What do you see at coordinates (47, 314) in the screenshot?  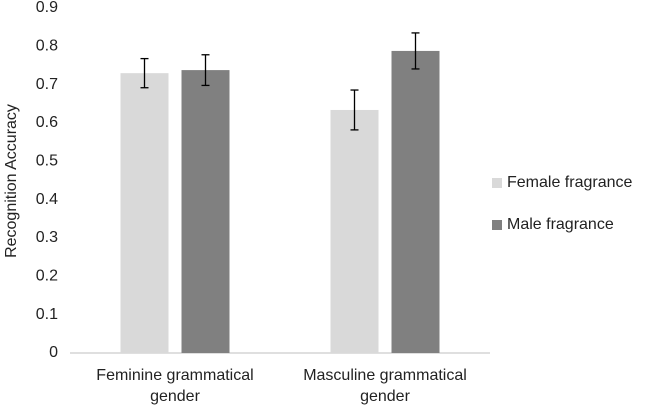 I see `y-tick-label: 0.1` at bounding box center [47, 314].